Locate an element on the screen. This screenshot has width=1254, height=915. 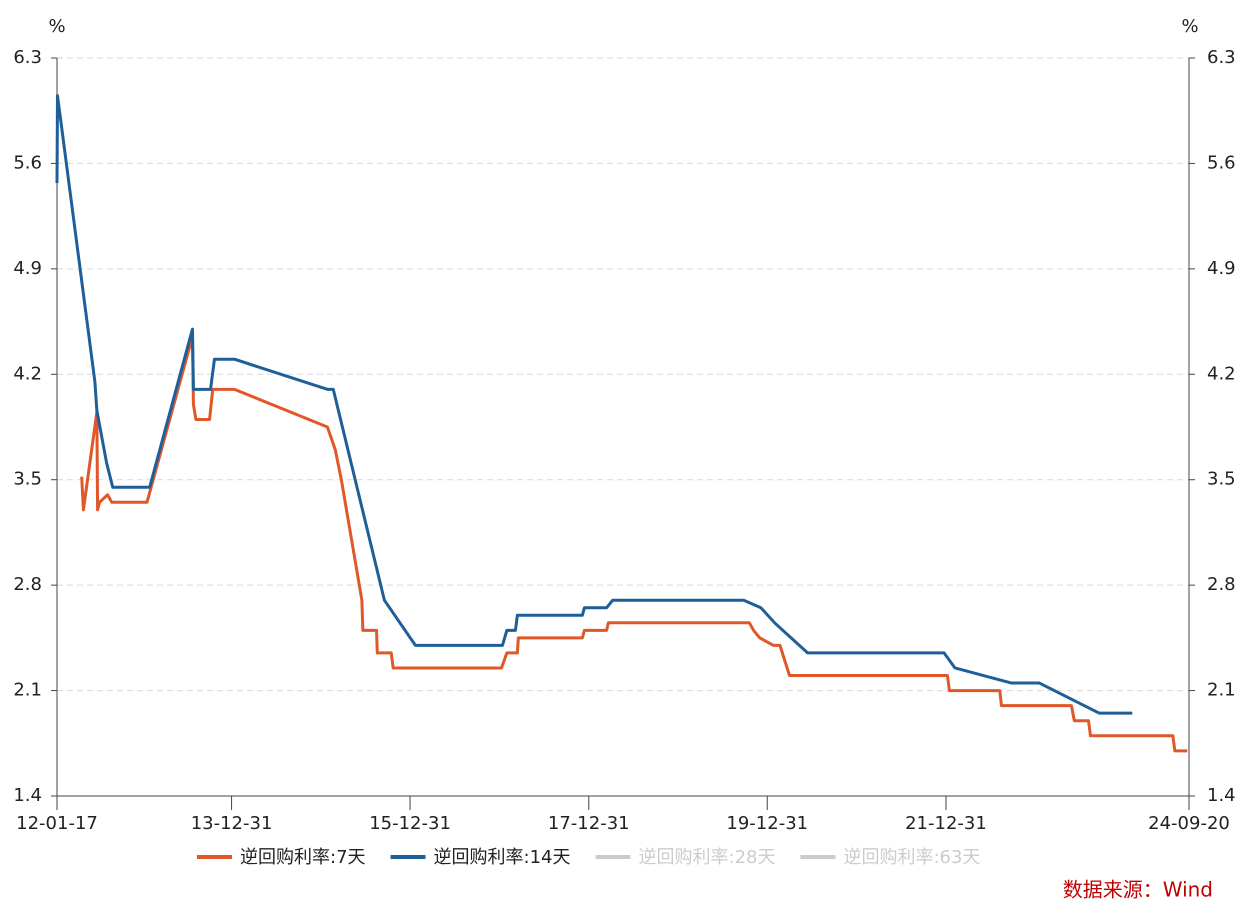
x-tick-label: 12-01-17 is located at coordinates (57, 823).